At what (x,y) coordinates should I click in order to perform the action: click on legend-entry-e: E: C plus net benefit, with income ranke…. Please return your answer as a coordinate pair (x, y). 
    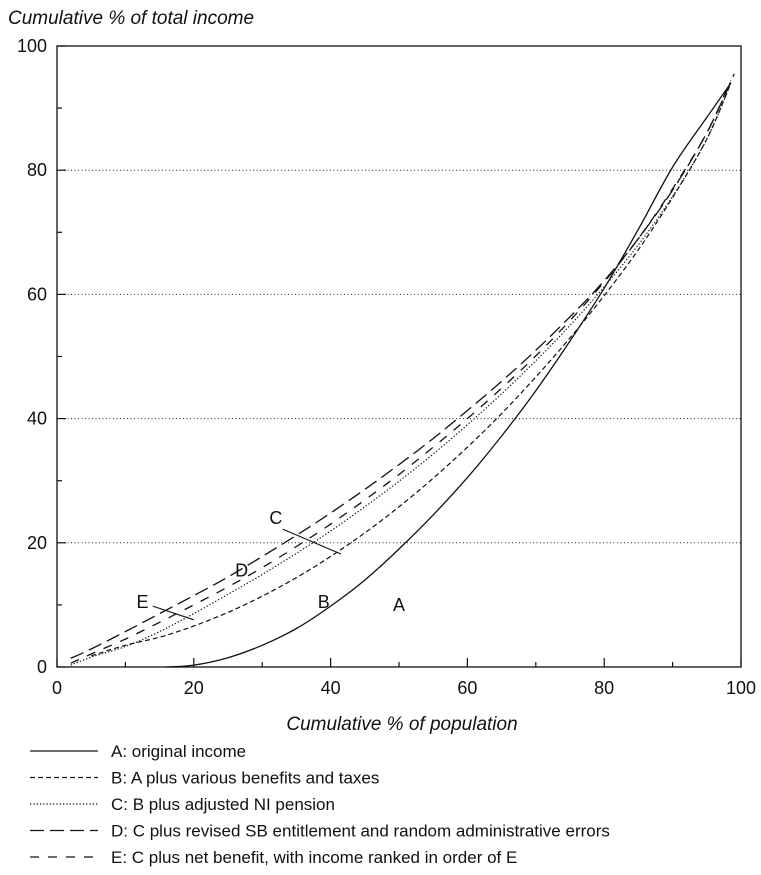
    Looking at the image, I should click on (314, 857).